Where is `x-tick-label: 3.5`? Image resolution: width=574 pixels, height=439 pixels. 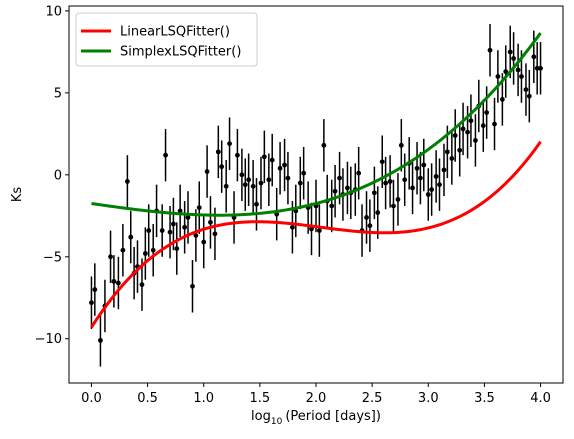 x-tick-label: 3.5 is located at coordinates (484, 398).